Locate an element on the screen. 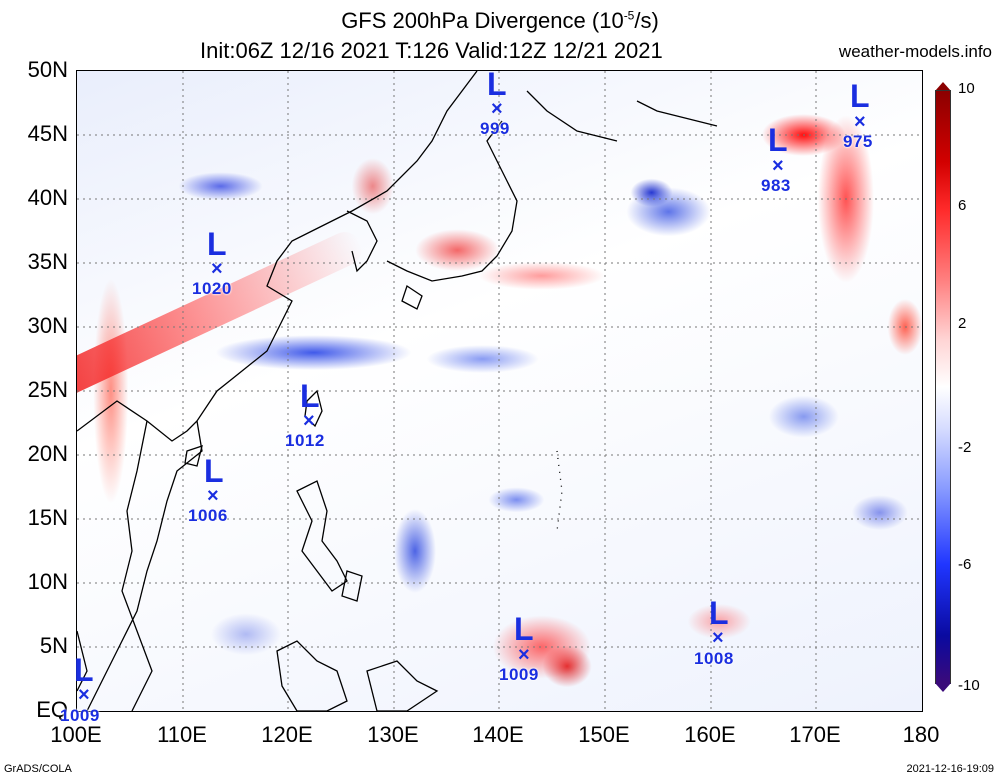 Image resolution: width=1000 pixels, height=779 pixels. lat-label-50n: 50N is located at coordinates (47, 69).